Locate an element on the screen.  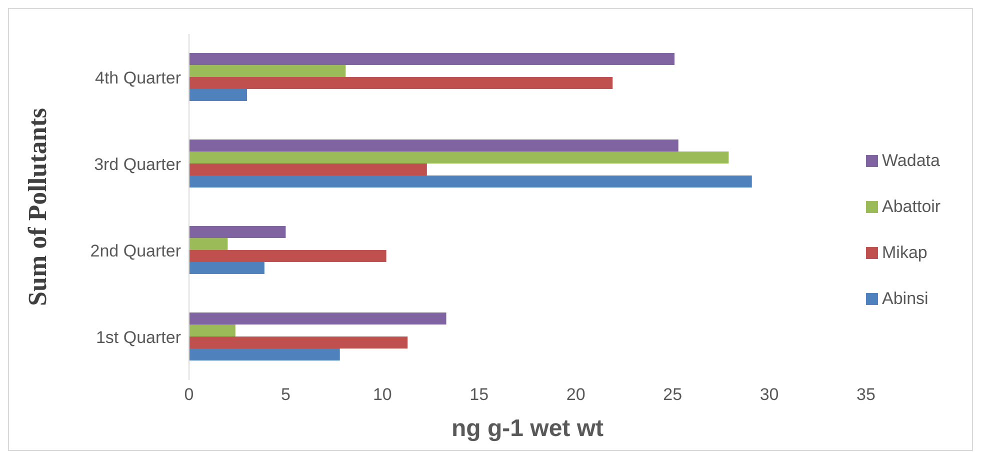
x-tick-label: 10 is located at coordinates (382, 394).